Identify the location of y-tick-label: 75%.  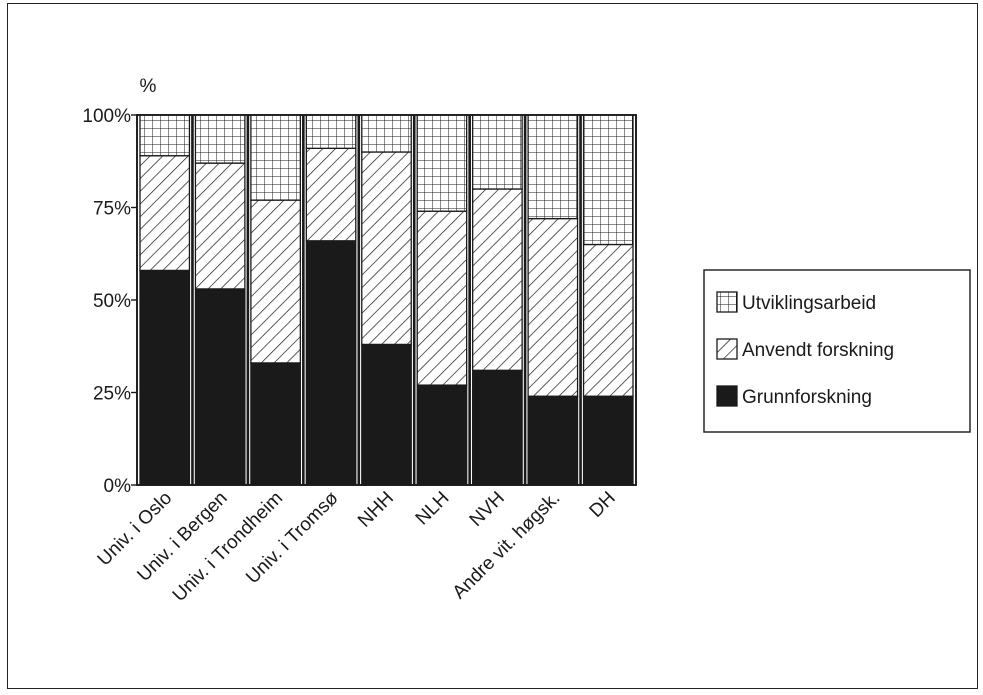
(112, 209).